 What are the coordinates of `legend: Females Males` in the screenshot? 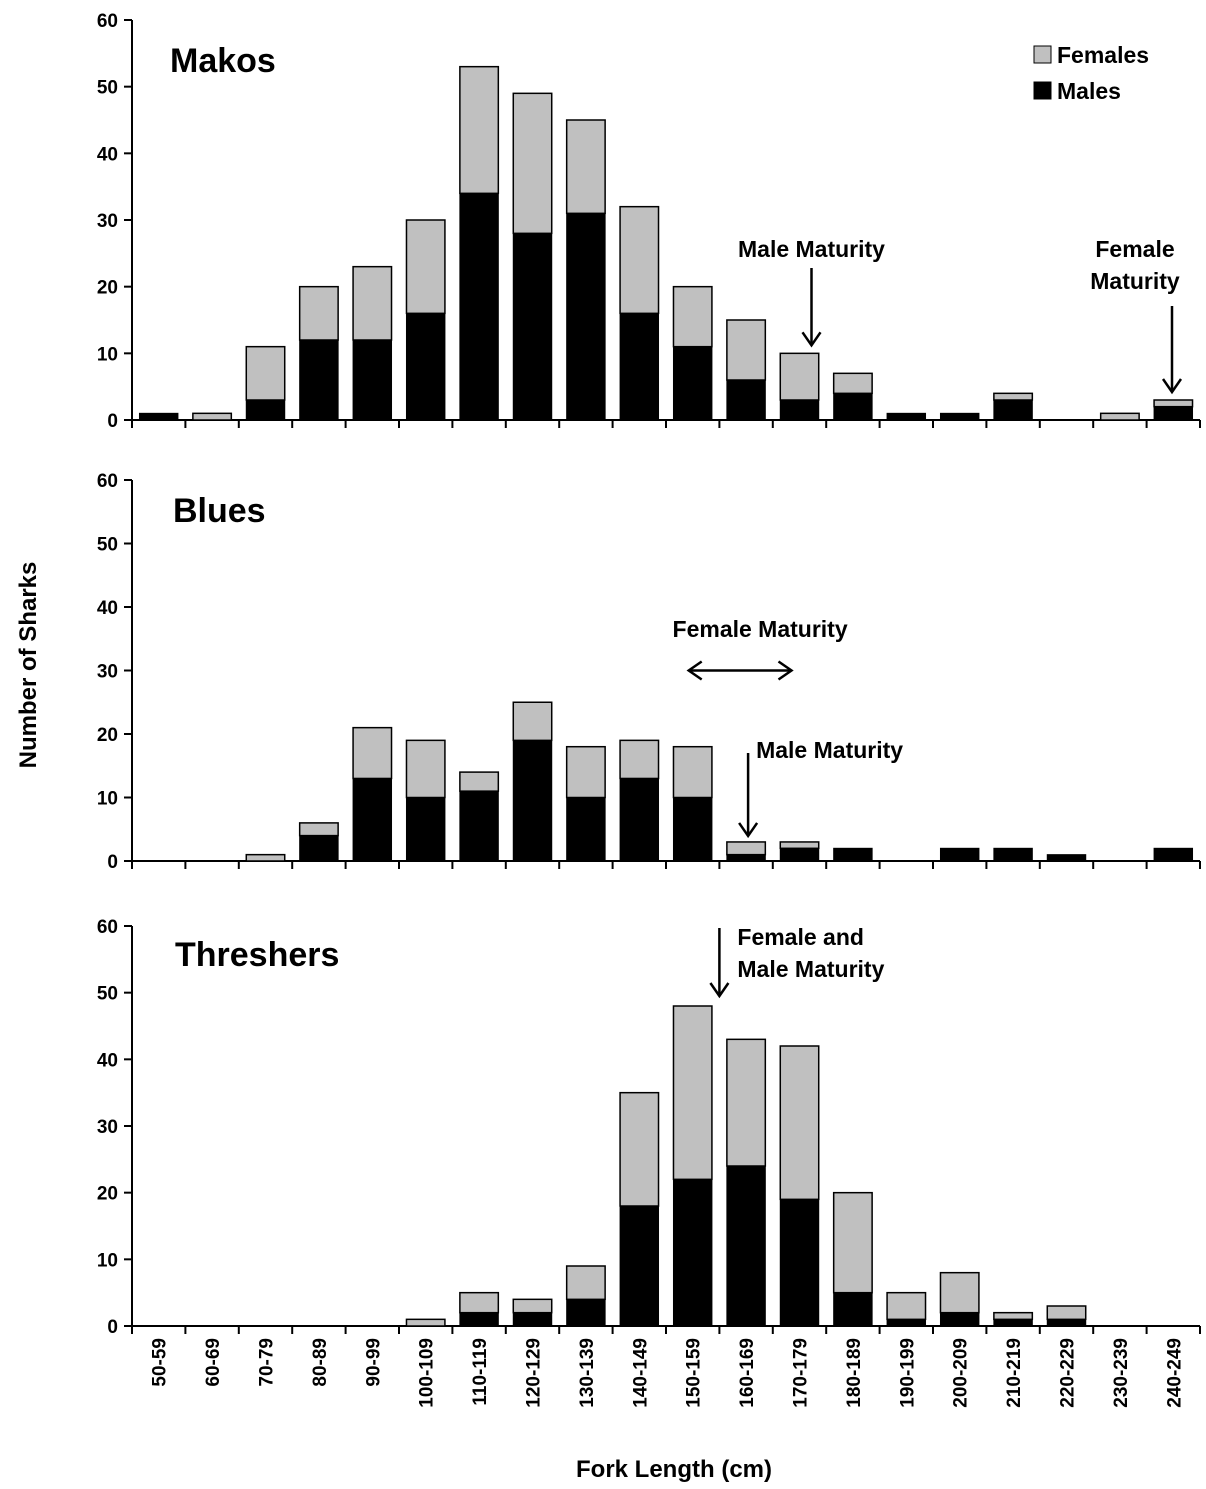 It's located at (1091, 73).